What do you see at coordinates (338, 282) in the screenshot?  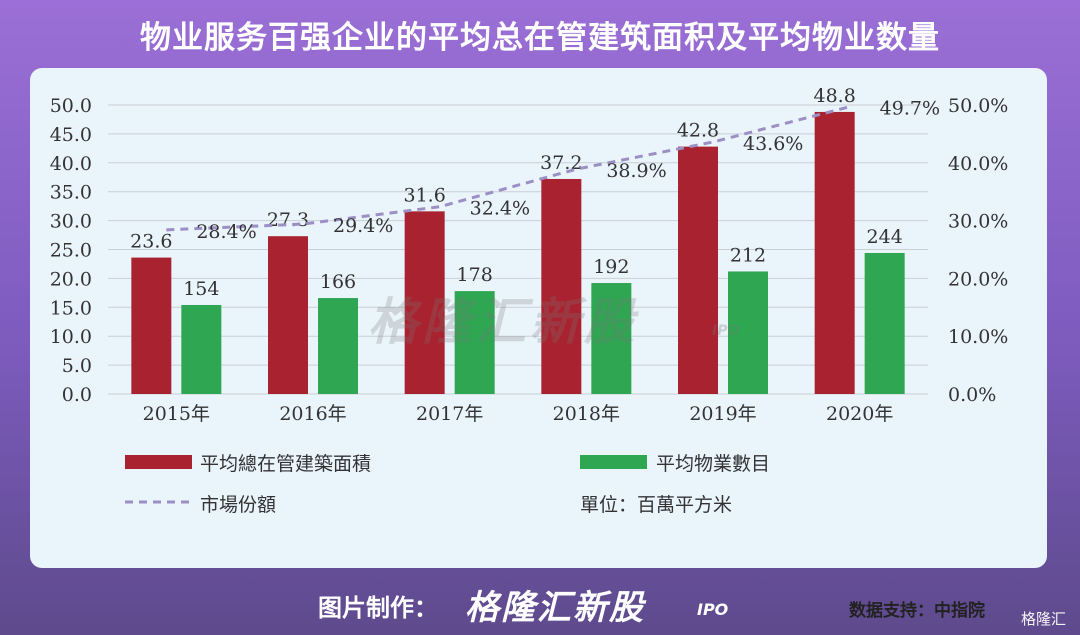 I see `data-label-count: 166` at bounding box center [338, 282].